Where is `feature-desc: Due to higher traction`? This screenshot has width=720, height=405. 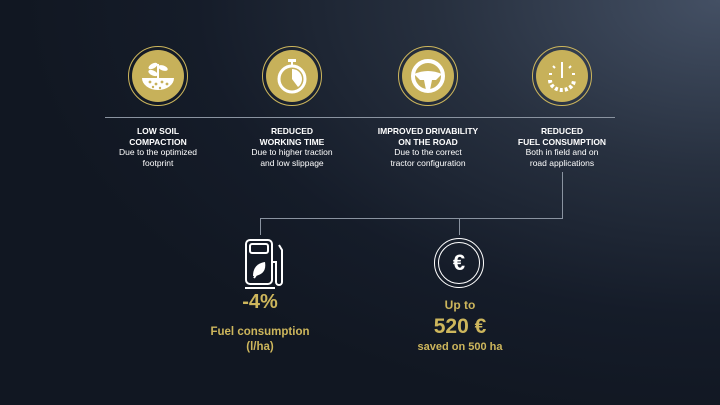 feature-desc: Due to higher traction is located at coordinates (292, 152).